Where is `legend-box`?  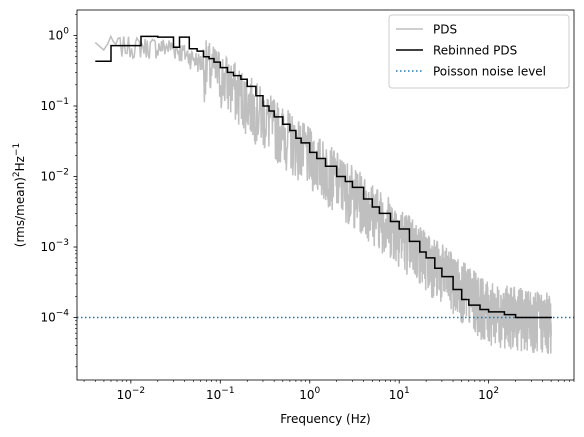 legend-box is located at coordinates (479, 51).